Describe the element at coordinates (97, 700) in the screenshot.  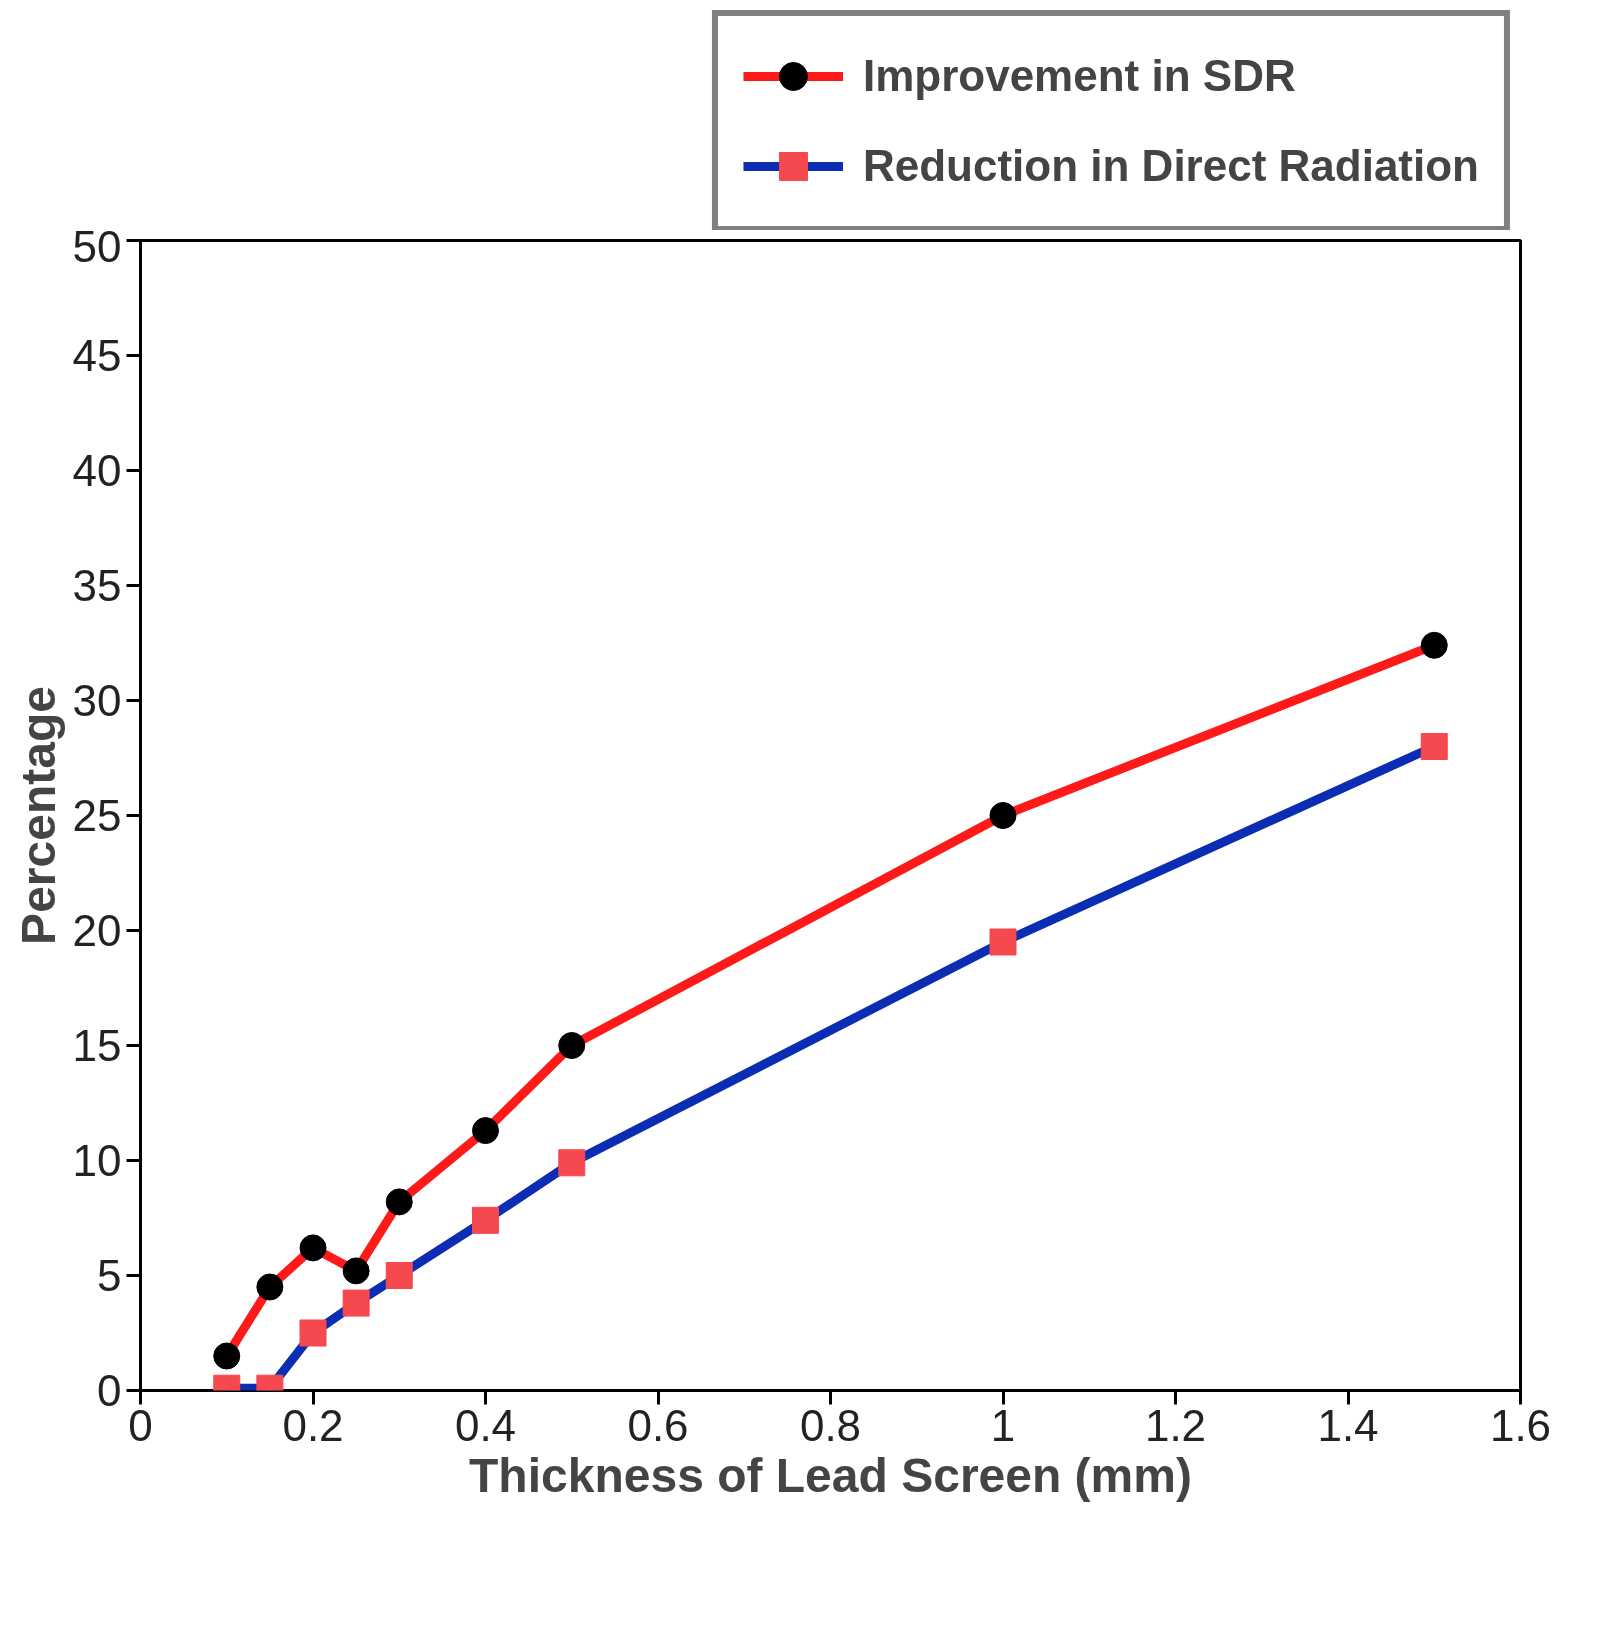
I see `y-tick-label: 30` at that location.